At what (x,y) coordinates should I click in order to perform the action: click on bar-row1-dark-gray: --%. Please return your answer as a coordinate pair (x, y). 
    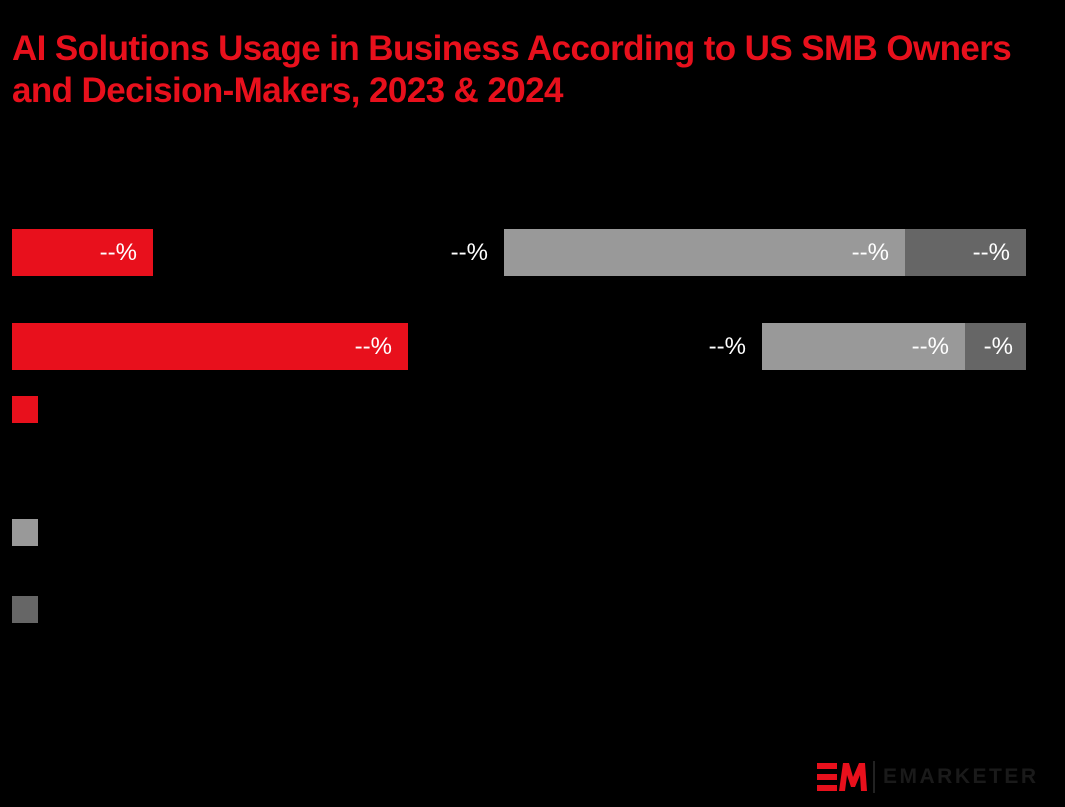
    Looking at the image, I should click on (965, 252).